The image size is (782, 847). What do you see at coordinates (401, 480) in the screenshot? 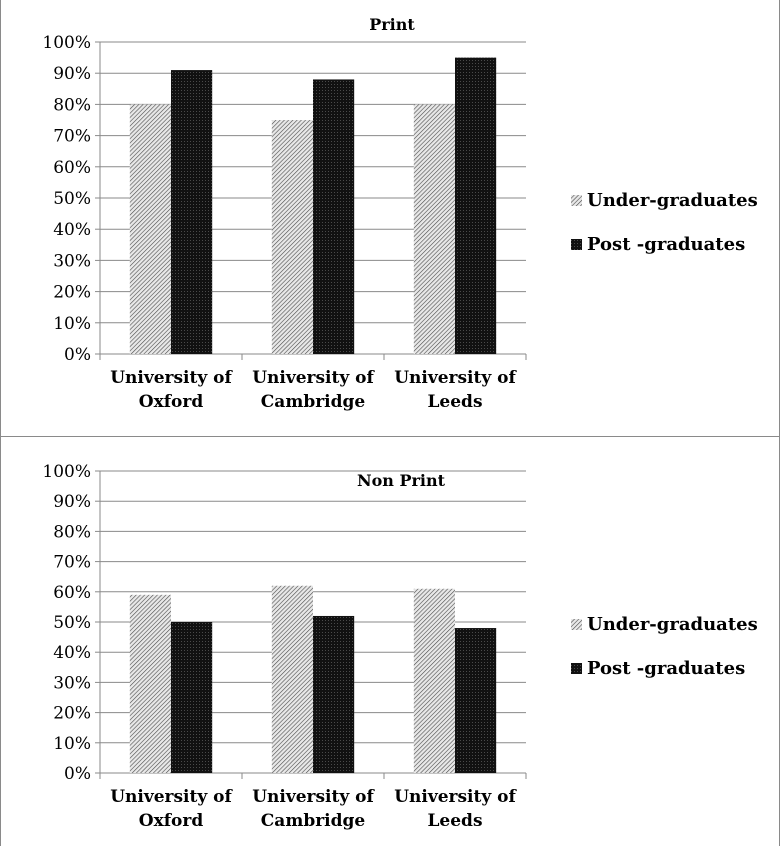
I see `chart-title: Non Print` at bounding box center [401, 480].